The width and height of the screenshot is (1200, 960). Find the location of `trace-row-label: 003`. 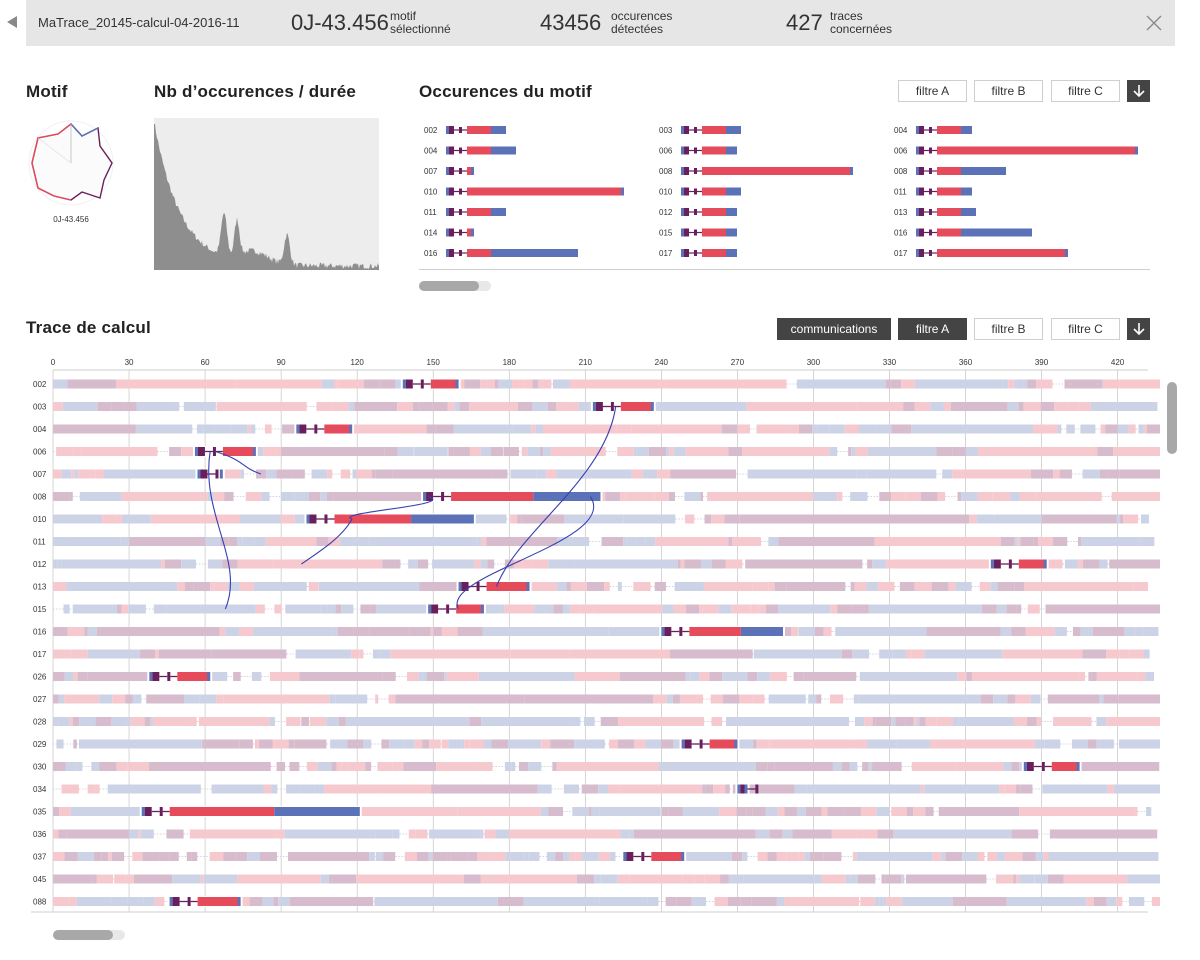

trace-row-label: 003 is located at coordinates (40, 407).